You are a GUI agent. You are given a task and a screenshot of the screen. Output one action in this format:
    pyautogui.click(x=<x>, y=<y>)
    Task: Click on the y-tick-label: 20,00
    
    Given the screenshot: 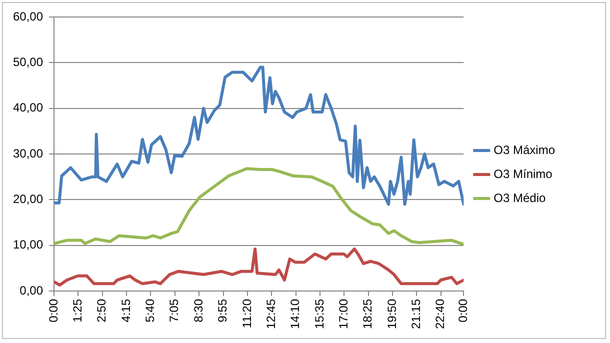 What is the action you would take?
    pyautogui.click(x=28, y=199)
    